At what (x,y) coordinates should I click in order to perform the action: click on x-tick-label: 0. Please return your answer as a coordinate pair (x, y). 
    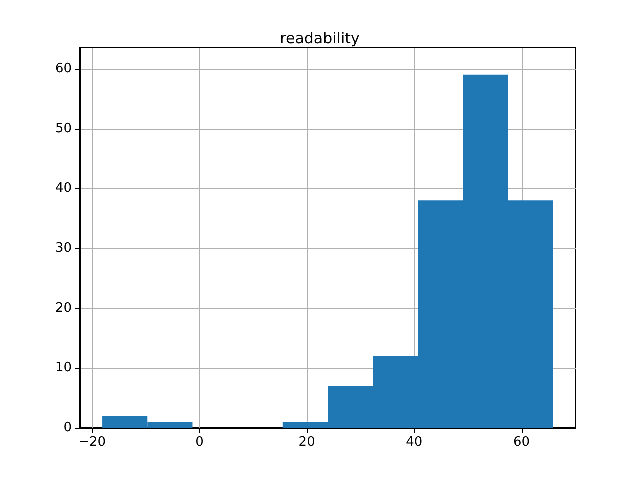
    Looking at the image, I should click on (200, 442).